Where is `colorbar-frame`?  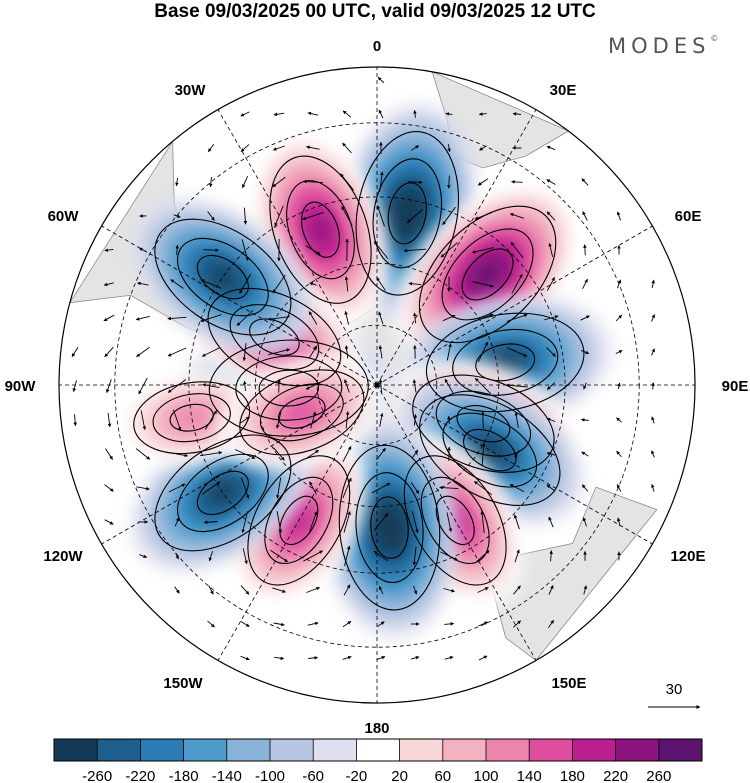
colorbar-frame is located at coordinates (378, 750).